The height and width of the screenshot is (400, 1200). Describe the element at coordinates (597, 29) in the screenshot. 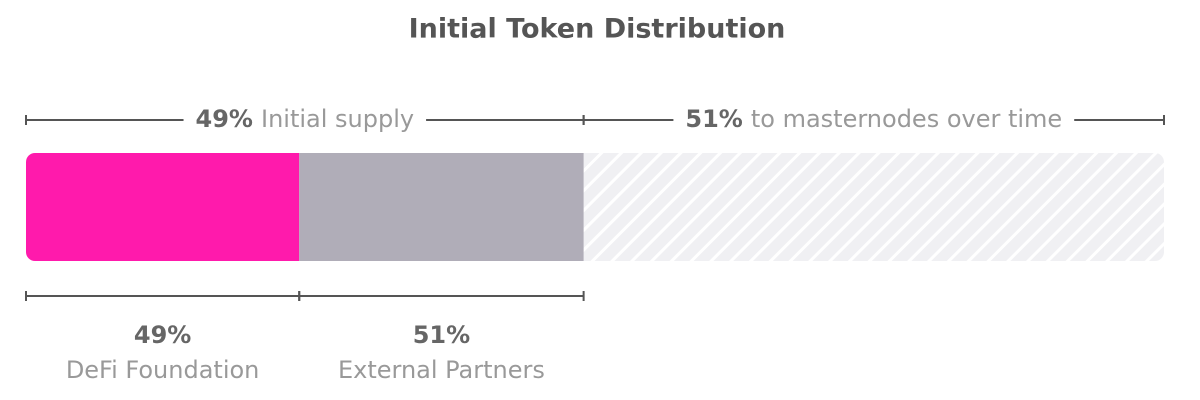

I see `chart-title: Initial Token Distribution` at that location.